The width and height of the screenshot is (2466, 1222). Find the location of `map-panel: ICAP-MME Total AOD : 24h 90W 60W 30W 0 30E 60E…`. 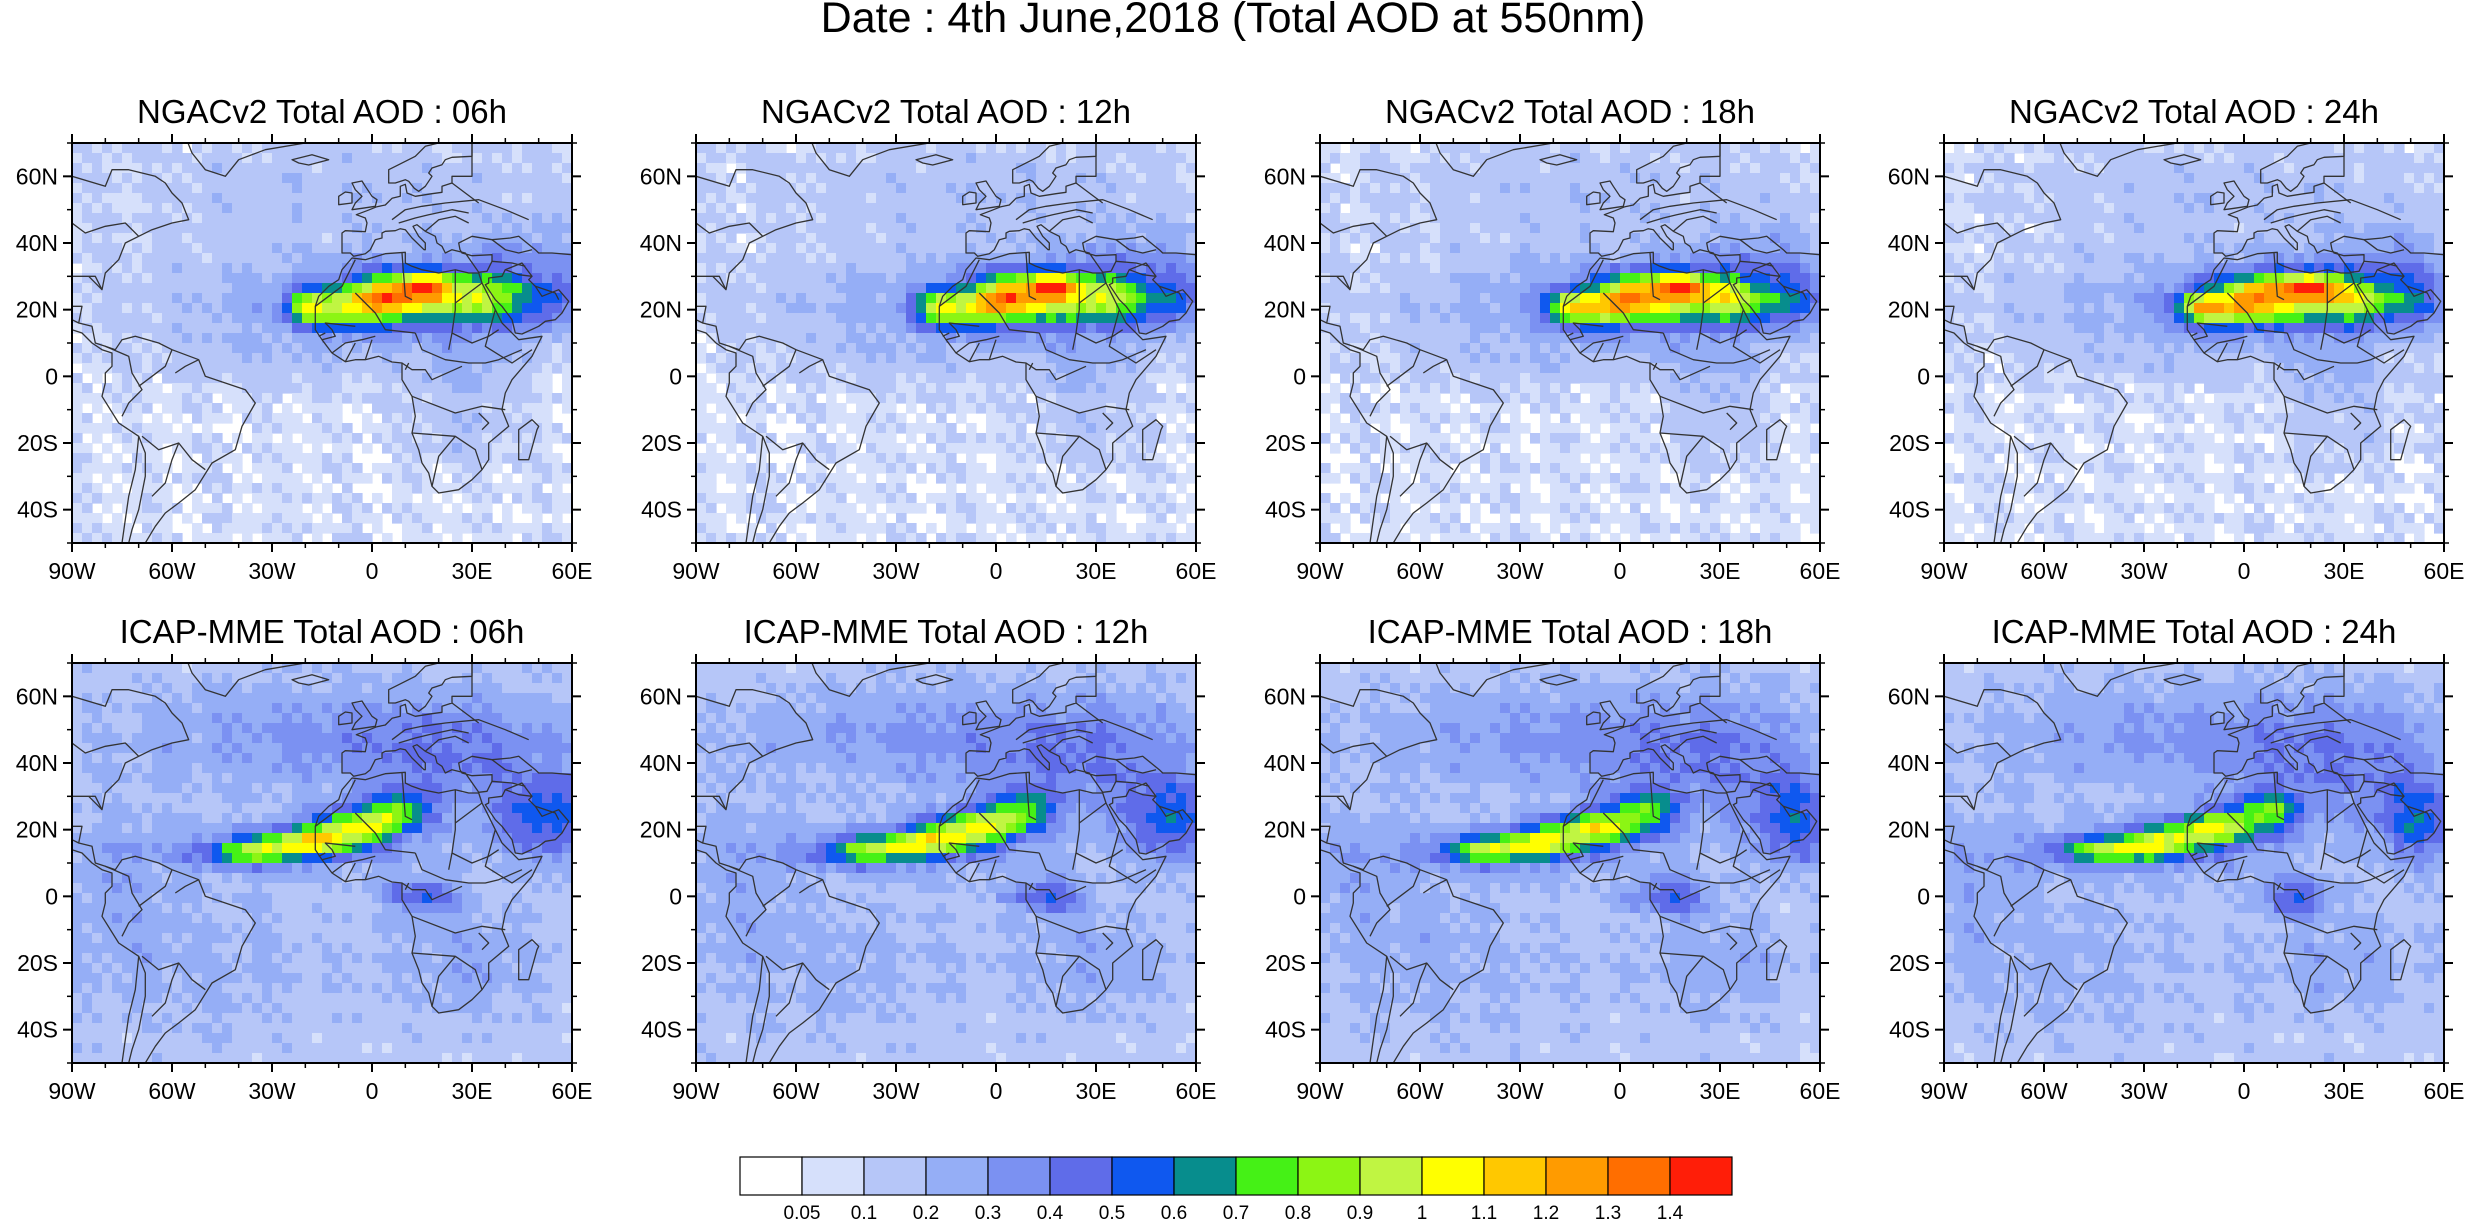

map-panel: ICAP-MME Total AOD : 24h 90W 60W 30W 0 30E 60E… is located at coordinates (2176, 858).